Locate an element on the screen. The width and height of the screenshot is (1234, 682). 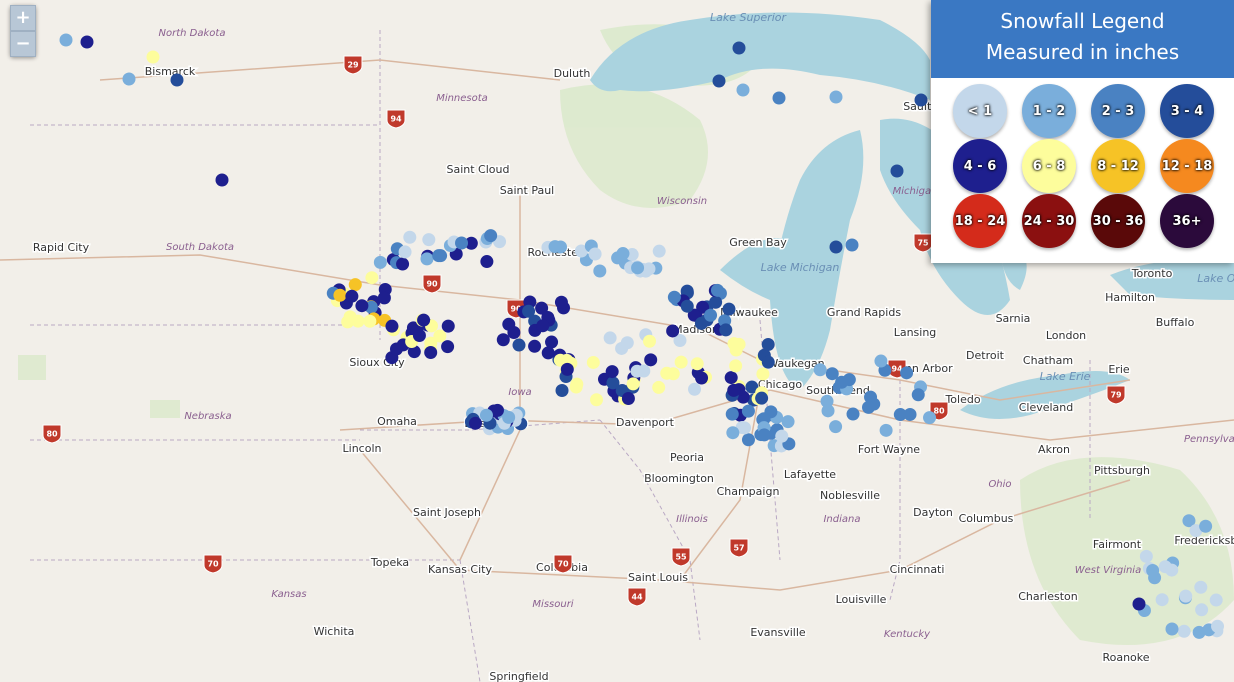
city-label: Charleston is located at coordinates (1048, 596).